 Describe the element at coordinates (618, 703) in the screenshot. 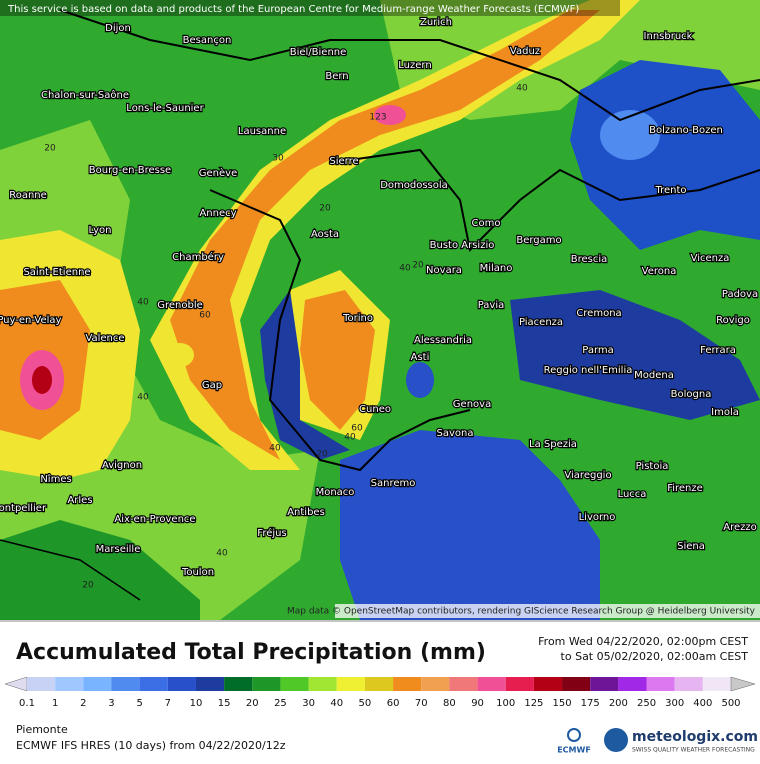

I see `legend-label: 200` at that location.